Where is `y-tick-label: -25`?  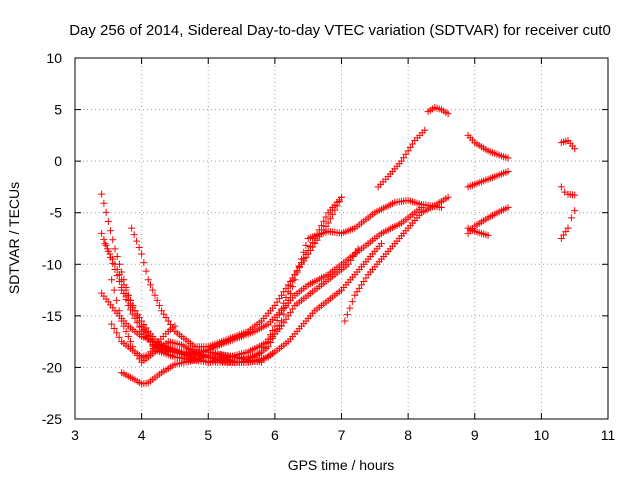 y-tick-label: -25 is located at coordinates (52, 419).